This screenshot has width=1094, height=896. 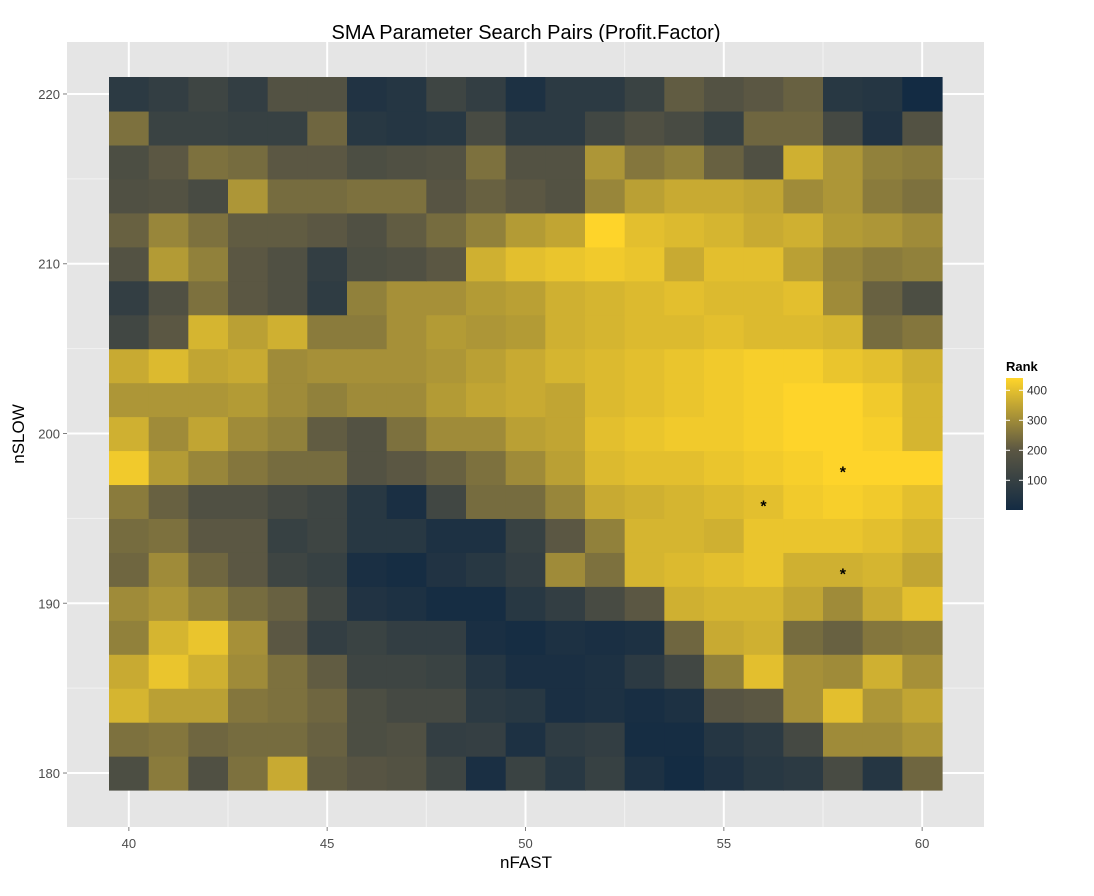 I want to click on x-tick-label: 45, so click(x=327, y=843).